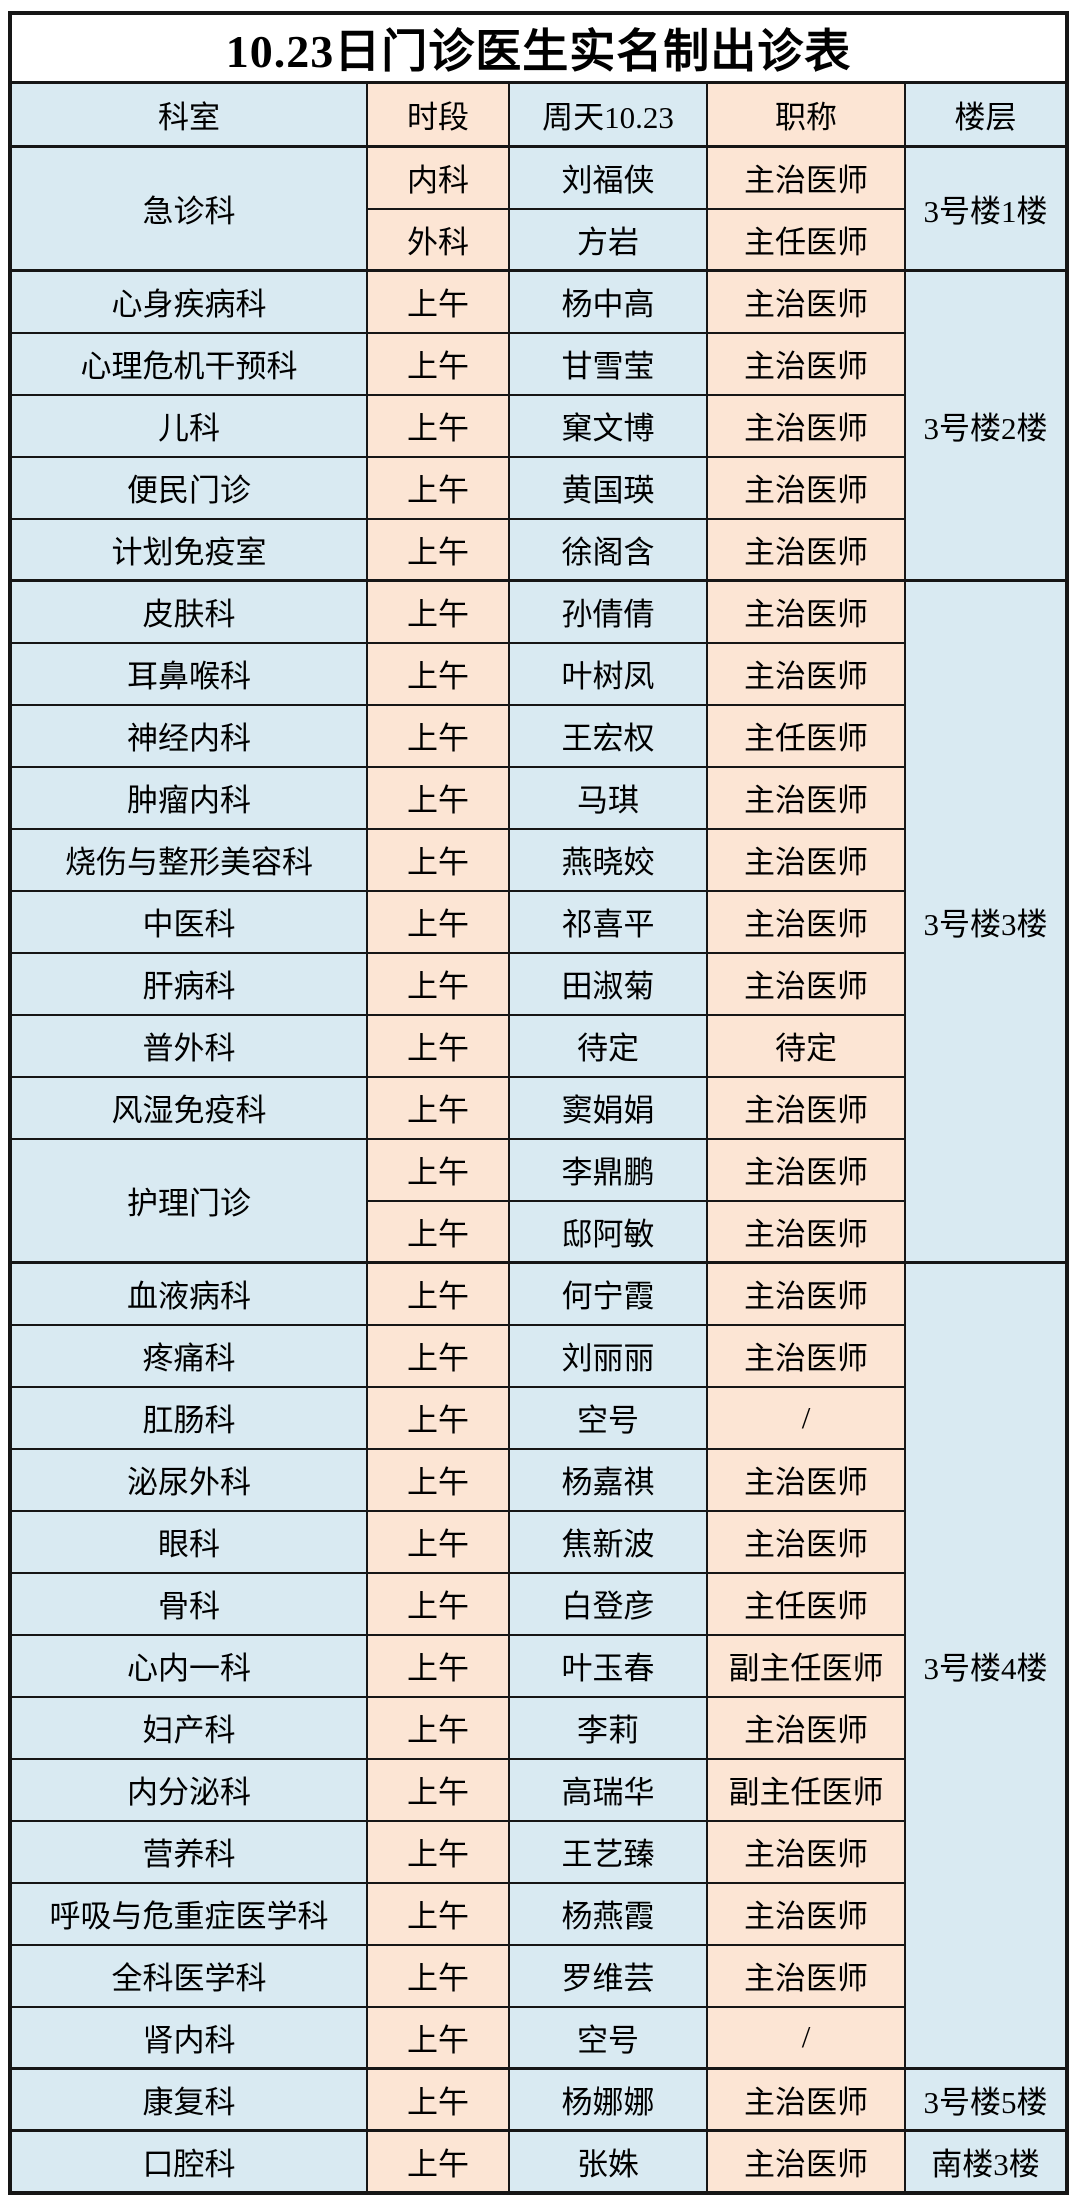 The height and width of the screenshot is (2195, 1080). What do you see at coordinates (986, 208) in the screenshot?
I see `floor-cell: 3号楼1楼` at bounding box center [986, 208].